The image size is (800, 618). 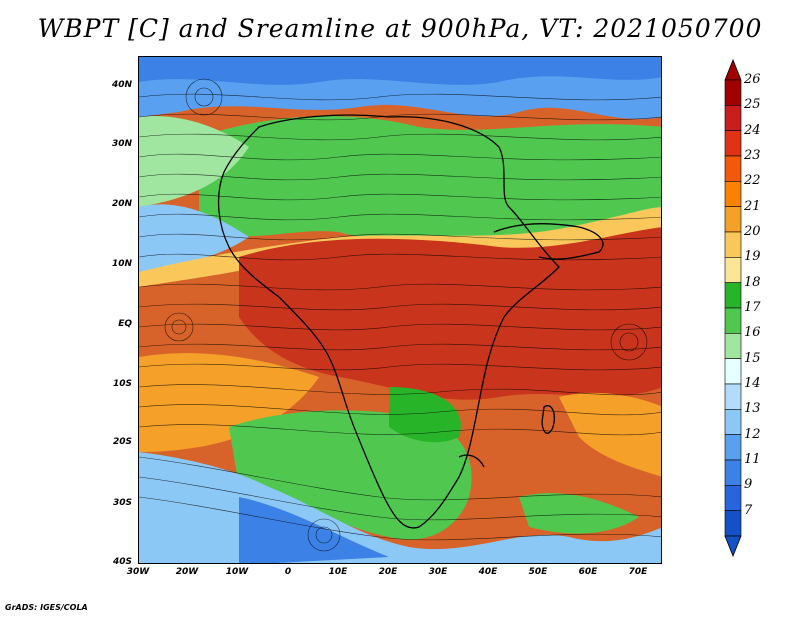 I want to click on colorbar-tick-label: 23, so click(x=752, y=155).